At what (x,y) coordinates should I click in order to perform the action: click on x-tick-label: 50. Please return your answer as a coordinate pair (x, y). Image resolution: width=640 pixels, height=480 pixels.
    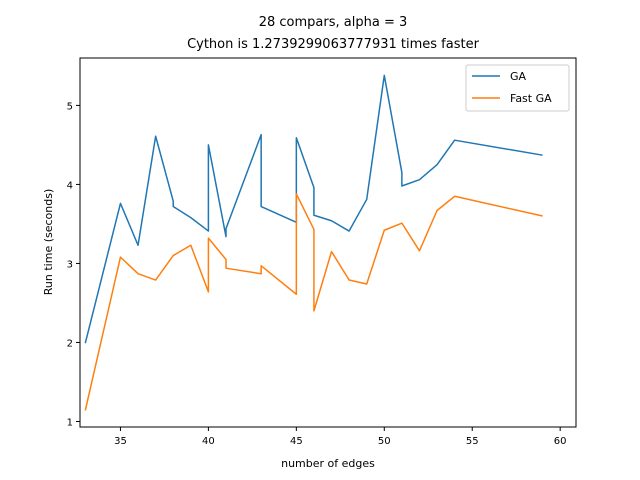
    Looking at the image, I should click on (384, 441).